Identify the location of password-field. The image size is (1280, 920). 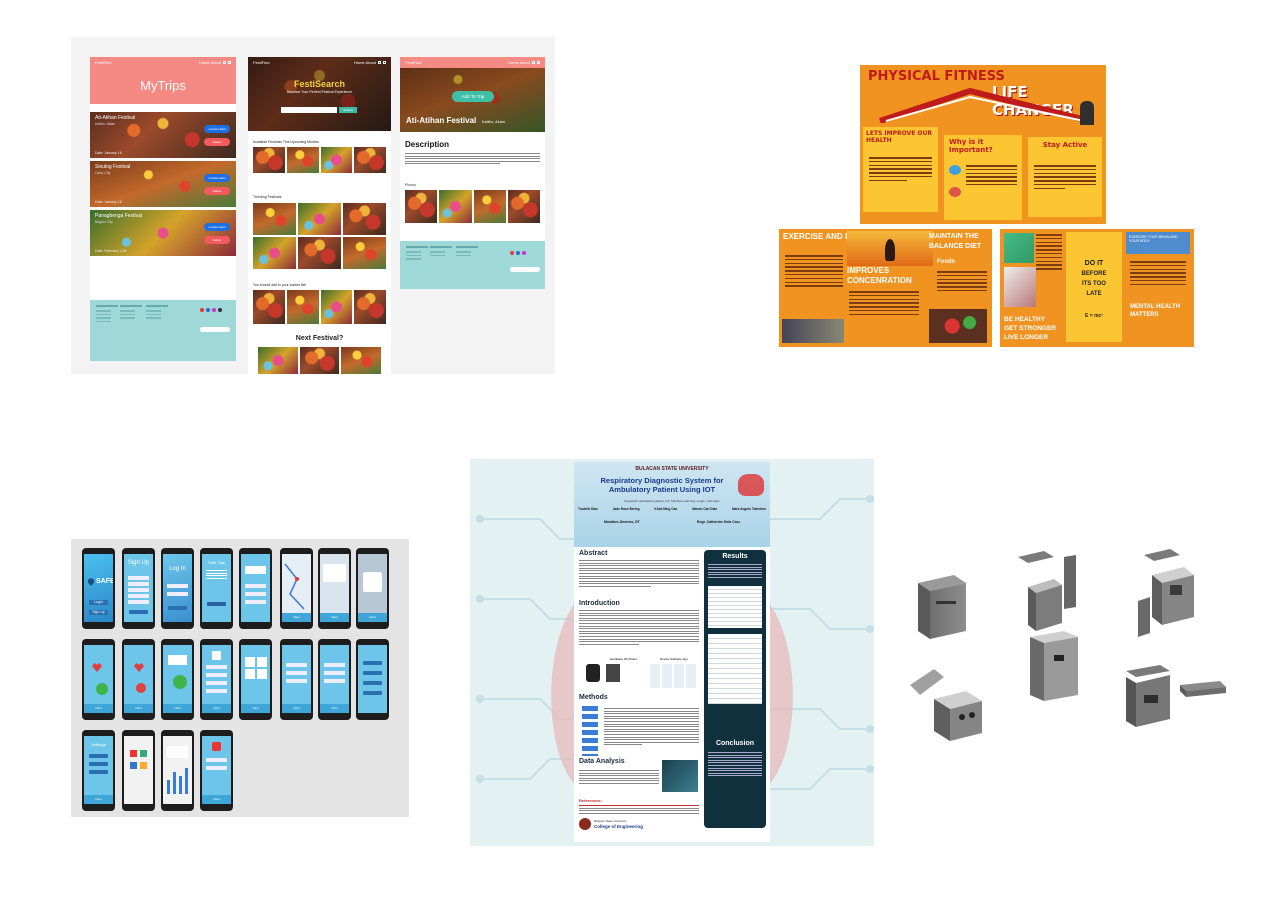
(177, 594).